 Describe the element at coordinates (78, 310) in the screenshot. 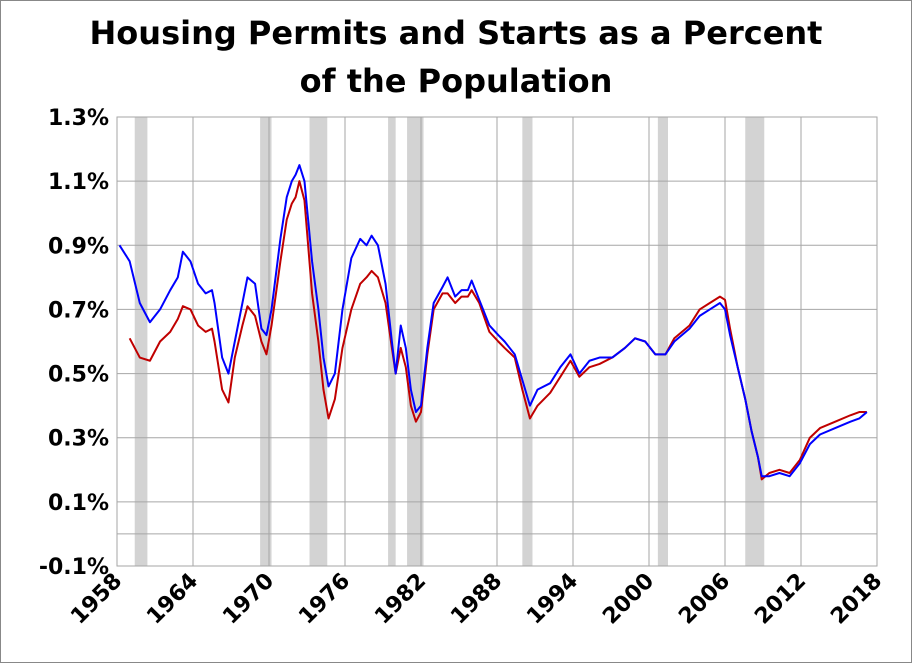

I see `y-tick-label: 0.7%` at that location.